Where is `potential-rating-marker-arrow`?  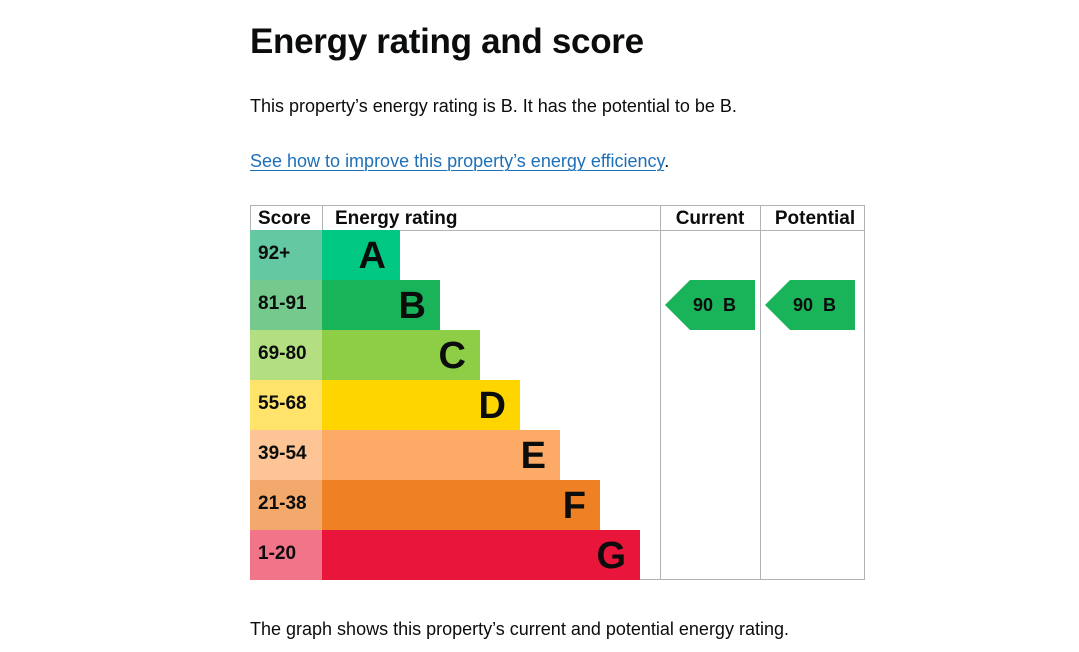
potential-rating-marker-arrow is located at coordinates (810, 305).